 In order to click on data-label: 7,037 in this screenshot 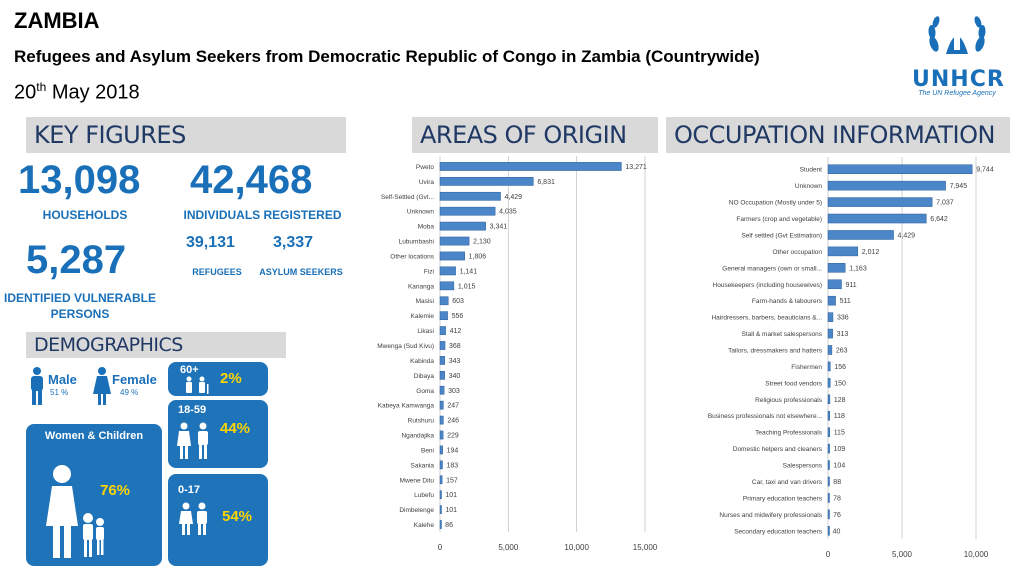, I will do `click(945, 203)`.